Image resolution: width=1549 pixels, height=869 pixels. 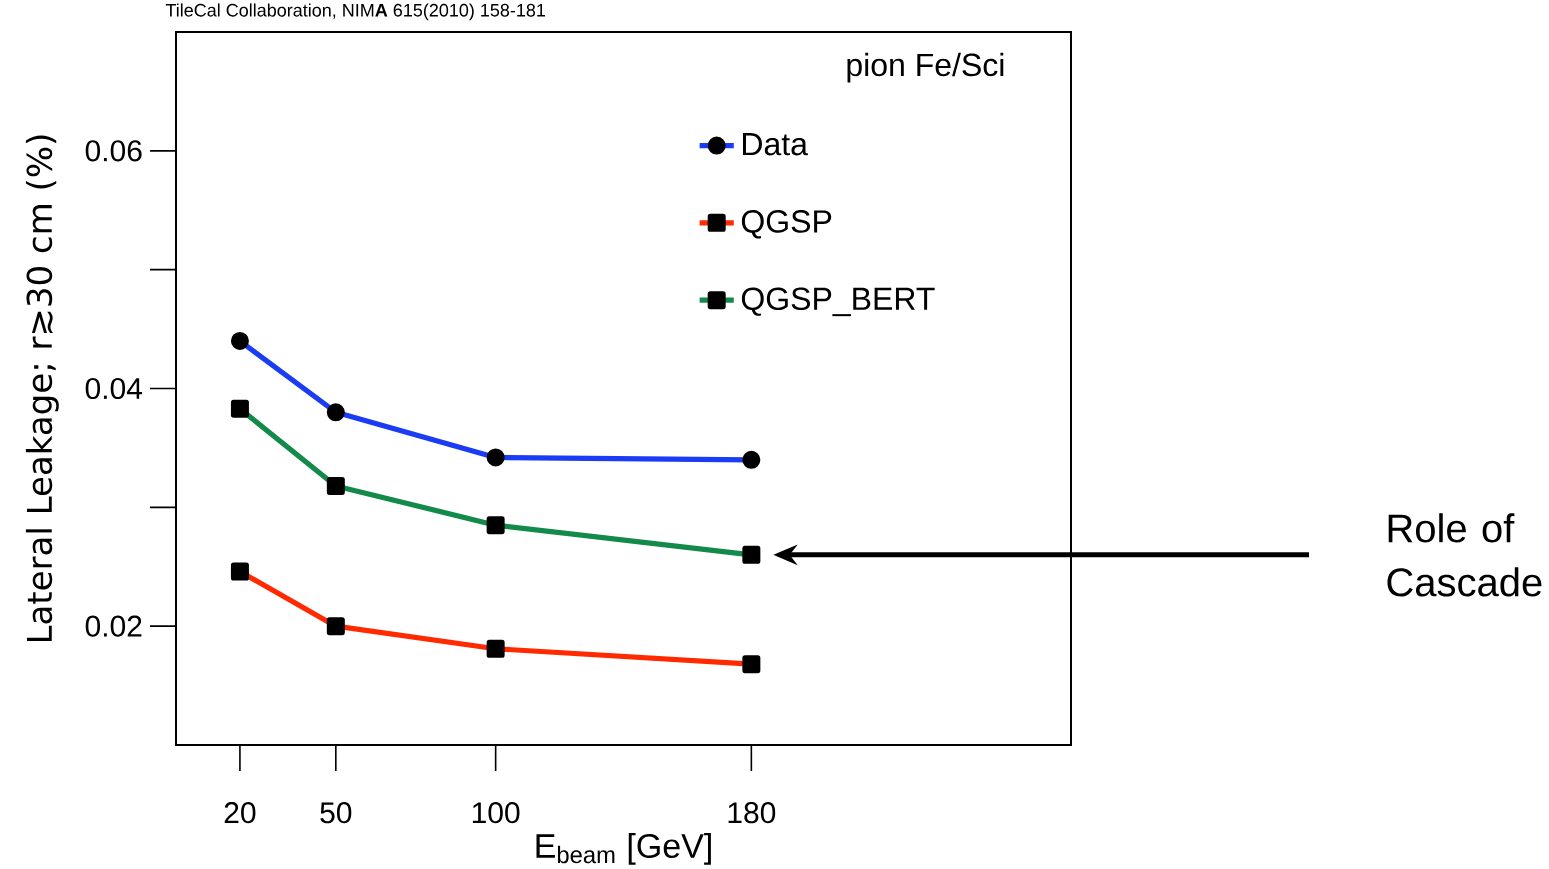 What do you see at coordinates (113, 626) in the screenshot?
I see `y-tick-label: 0.02` at bounding box center [113, 626].